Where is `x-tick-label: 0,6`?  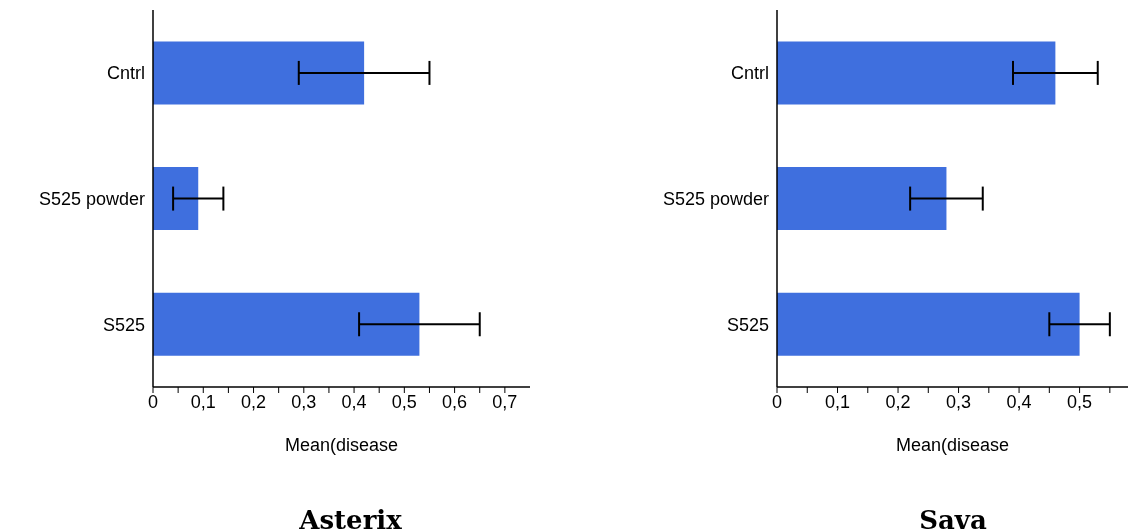
x-tick-label: 0,6 is located at coordinates (455, 401).